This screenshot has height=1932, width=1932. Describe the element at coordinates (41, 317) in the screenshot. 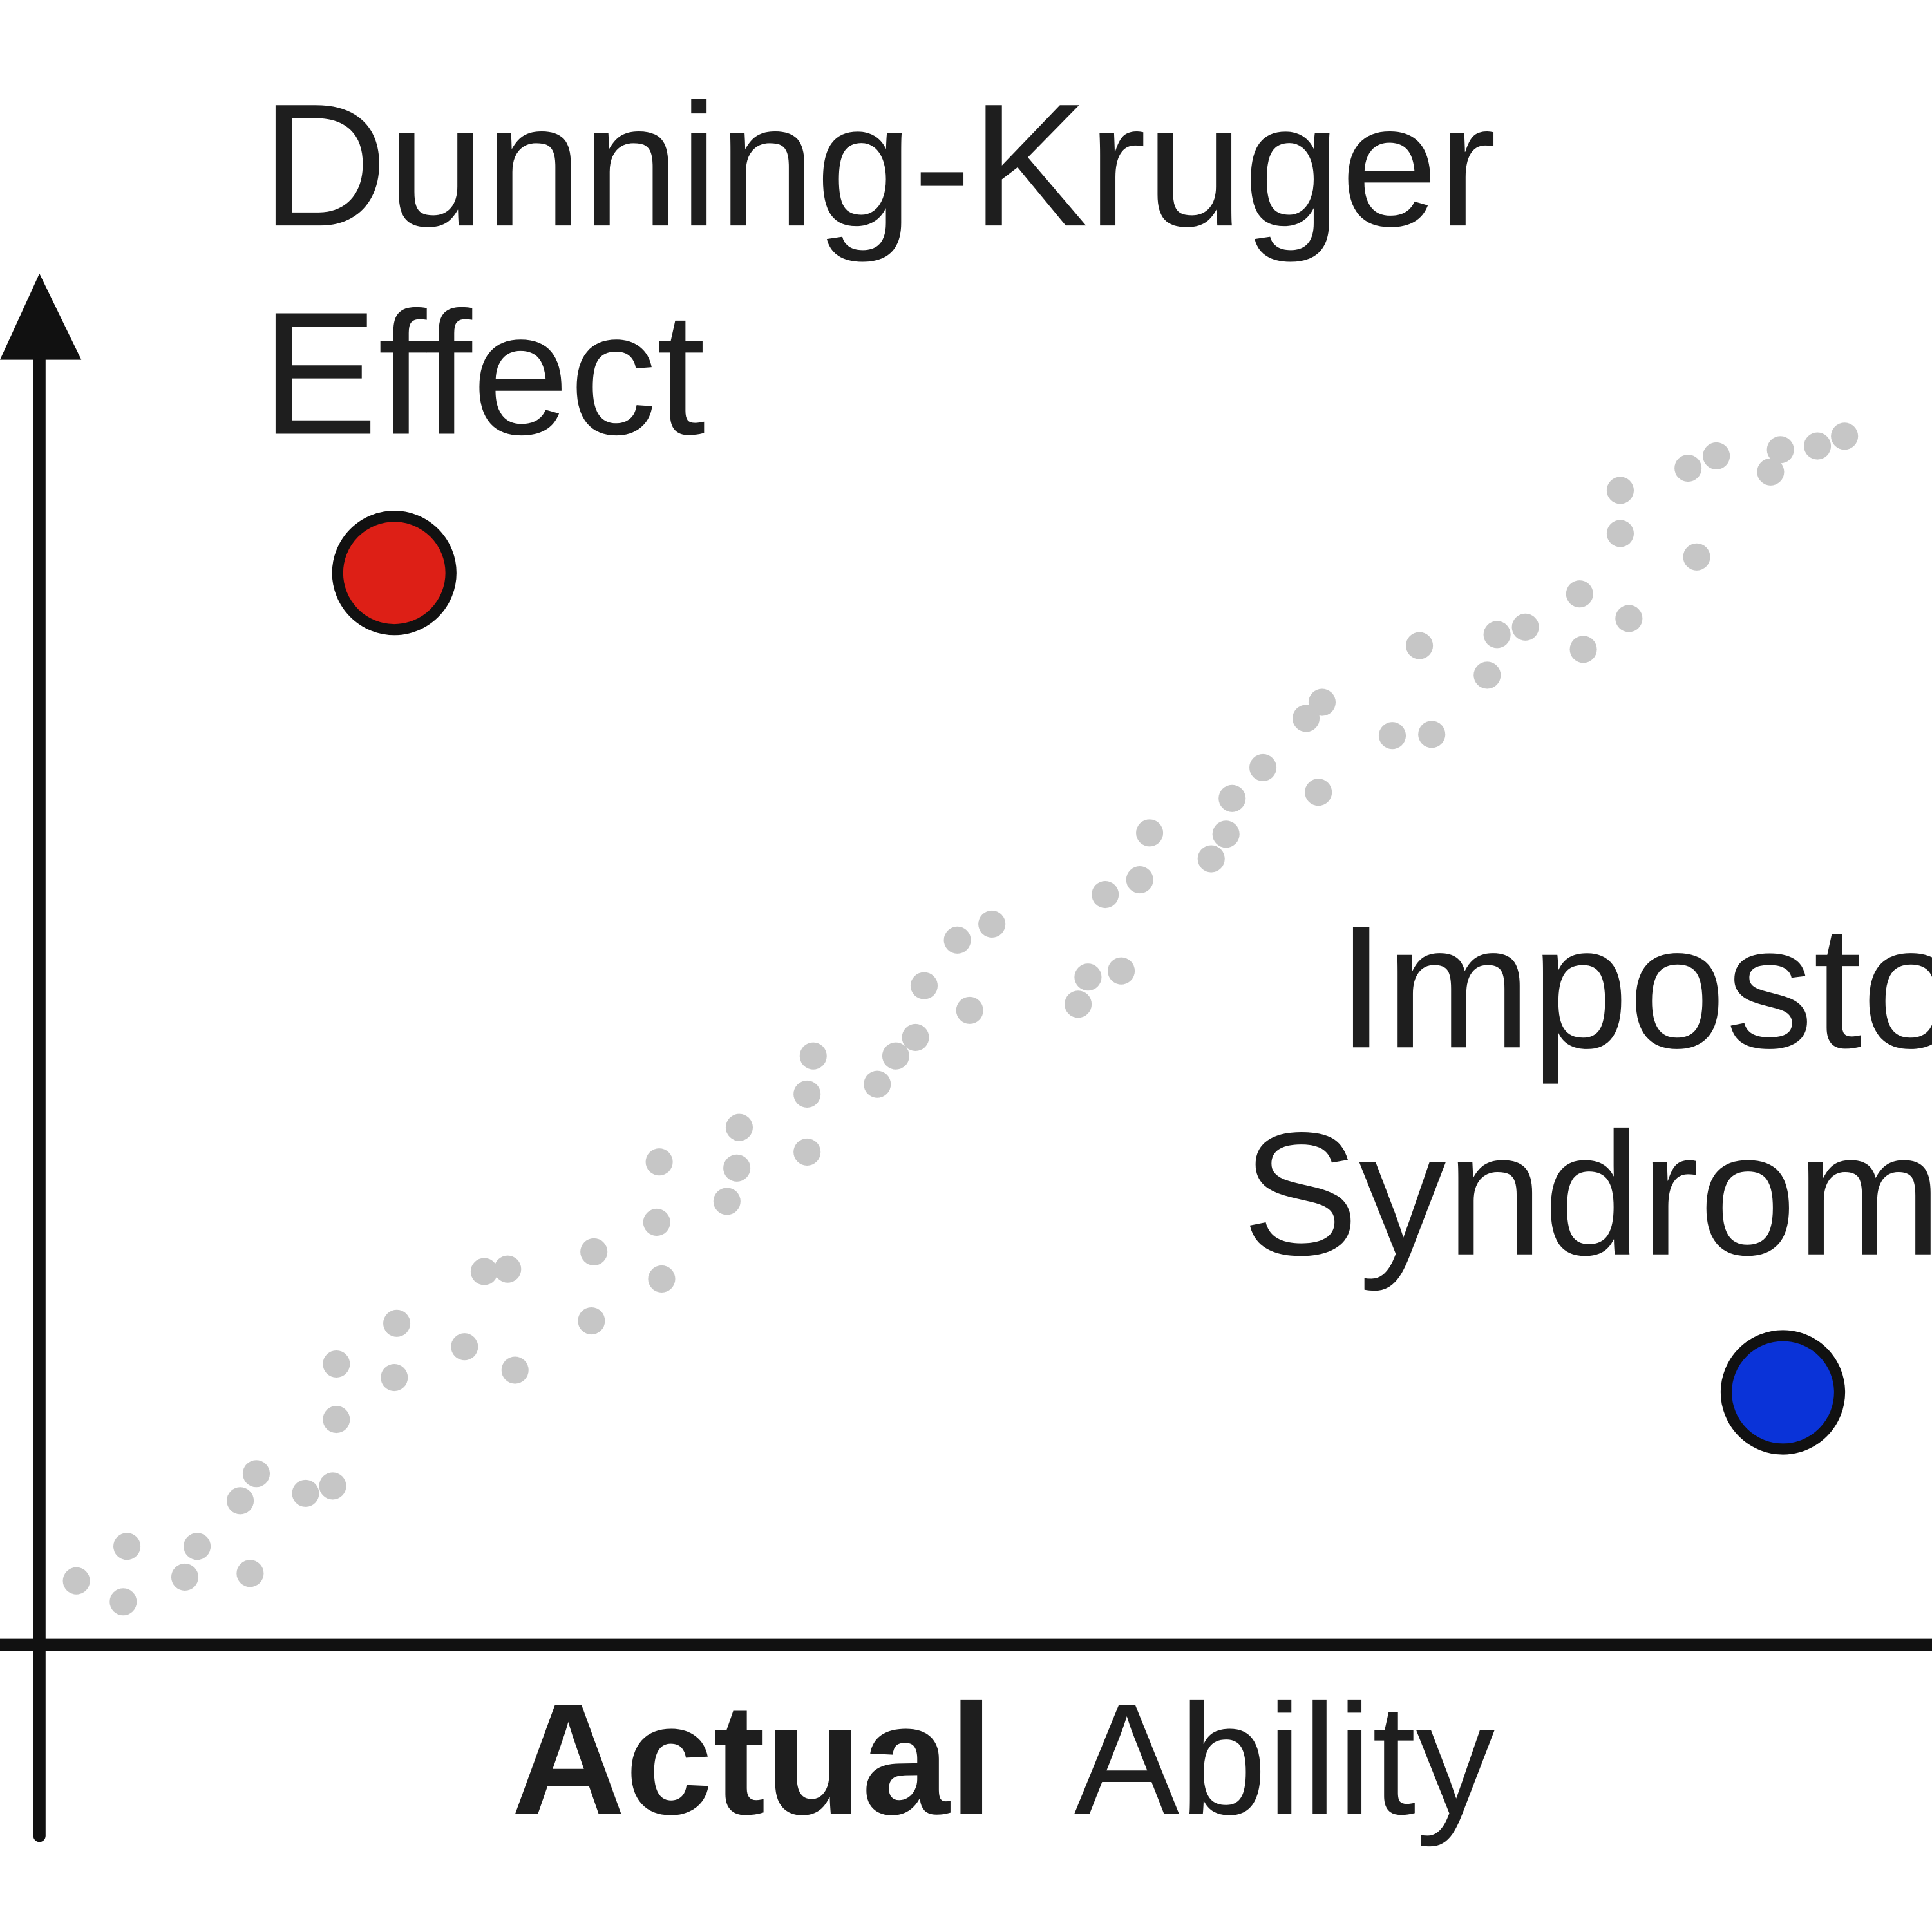

I see `y-axis-arrow` at that location.